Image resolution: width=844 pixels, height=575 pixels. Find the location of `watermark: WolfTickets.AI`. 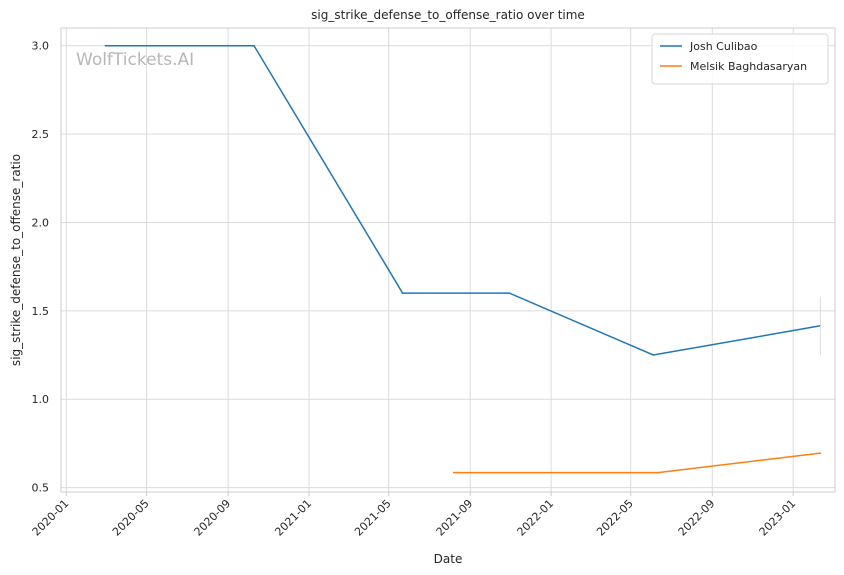

watermark: WolfTickets.AI is located at coordinates (135, 60).